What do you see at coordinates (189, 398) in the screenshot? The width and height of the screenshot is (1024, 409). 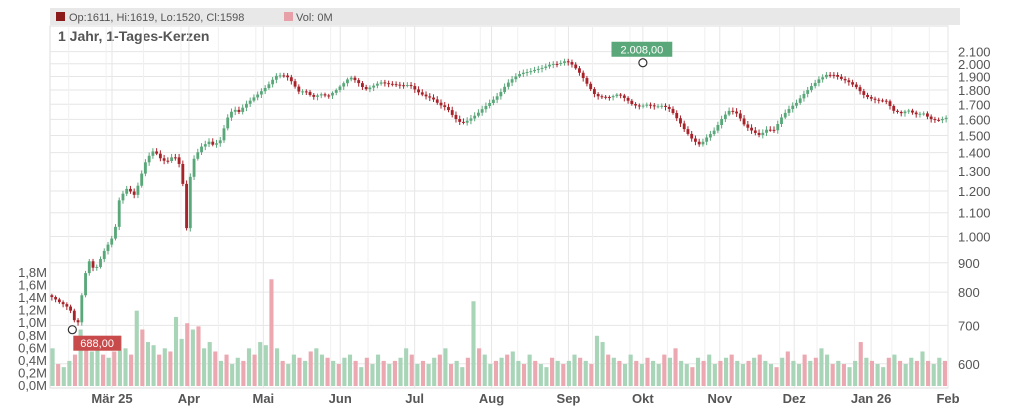 I see `x-tick-label: Apr` at bounding box center [189, 398].